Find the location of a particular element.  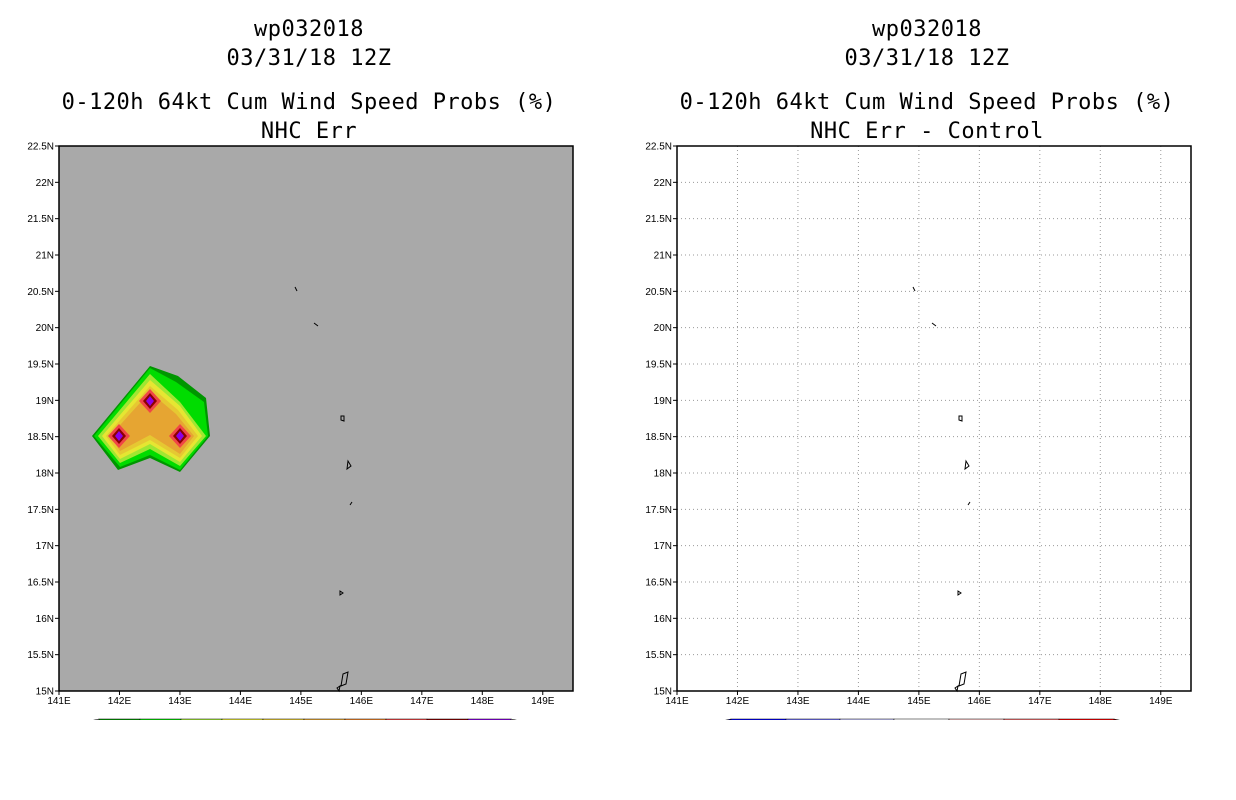

panel-subtitle: NHC Err is located at coordinates (309, 131).